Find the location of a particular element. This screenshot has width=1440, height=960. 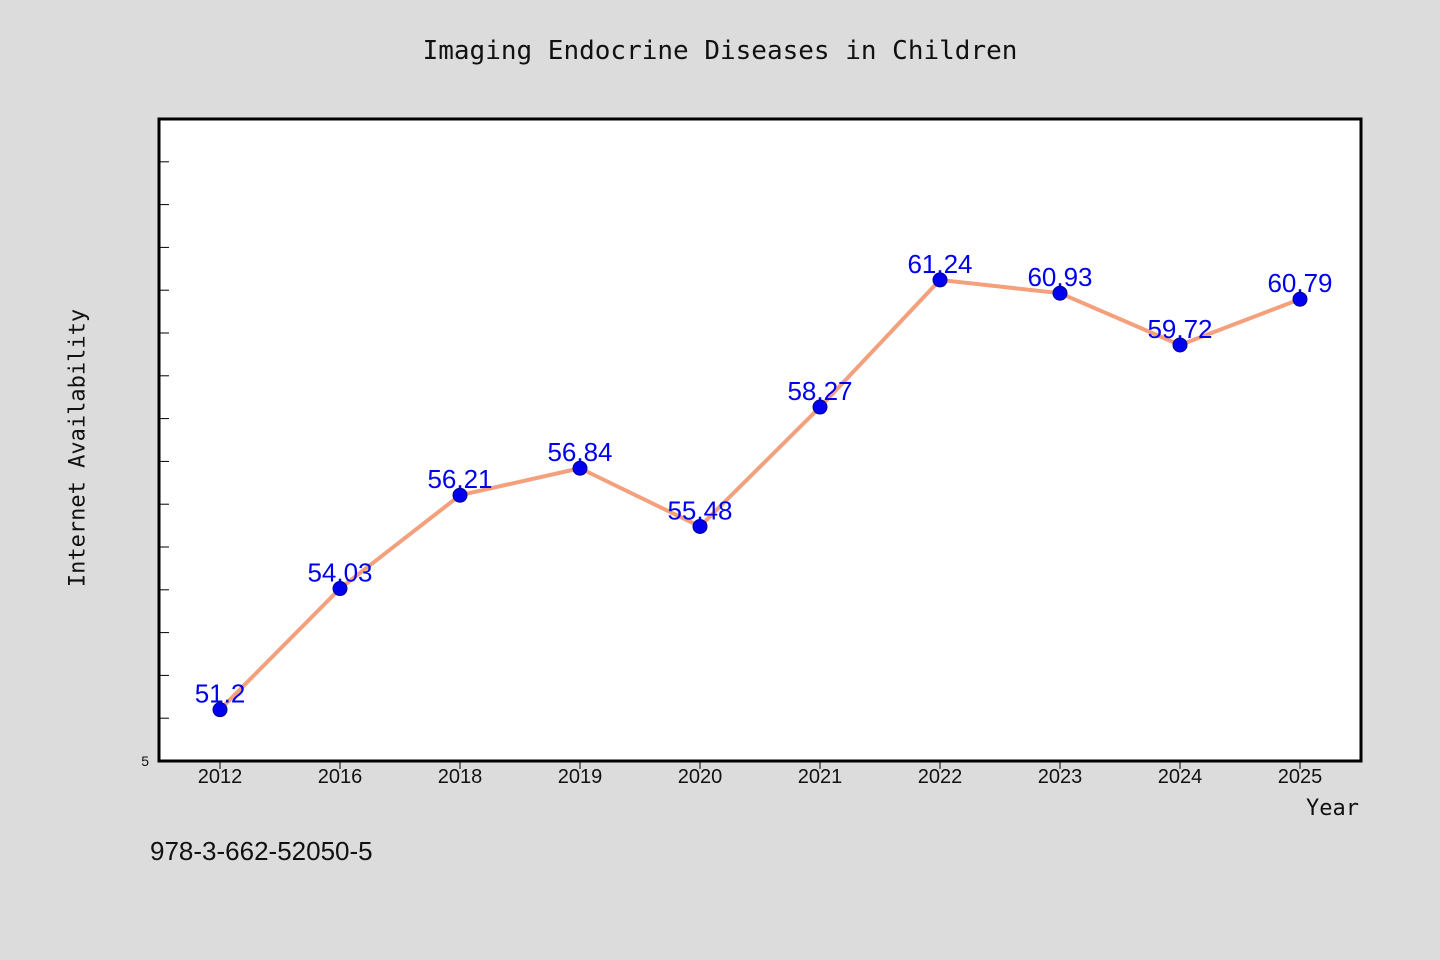

x-tick-label: 2012 is located at coordinates (220, 777).